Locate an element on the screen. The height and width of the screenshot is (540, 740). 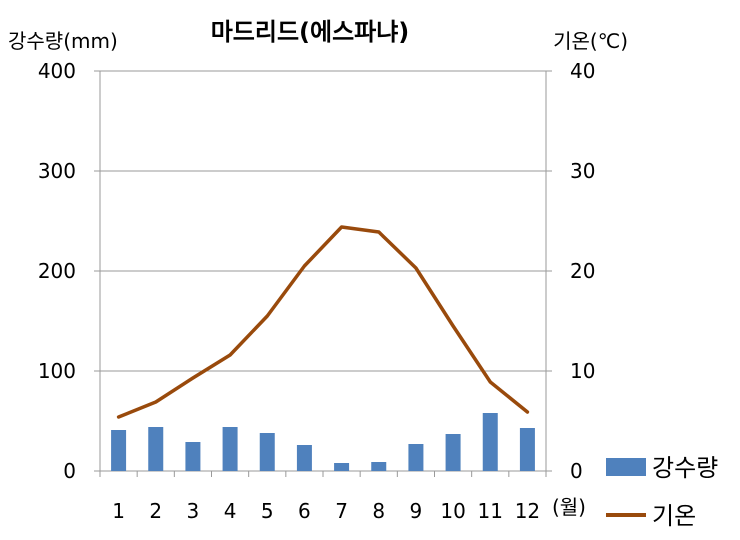
x-tick-label: 5 is located at coordinates (267, 511).